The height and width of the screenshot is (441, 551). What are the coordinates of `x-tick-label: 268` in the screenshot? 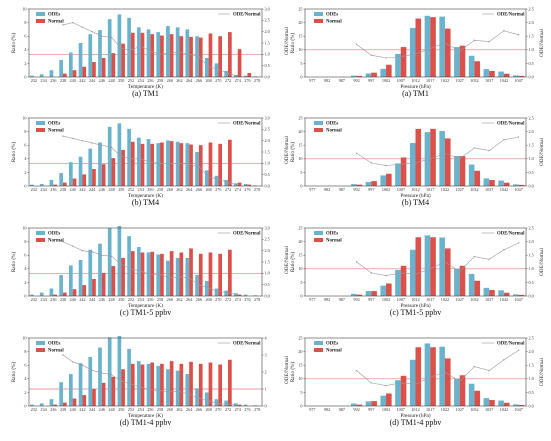 It's located at (208, 299).